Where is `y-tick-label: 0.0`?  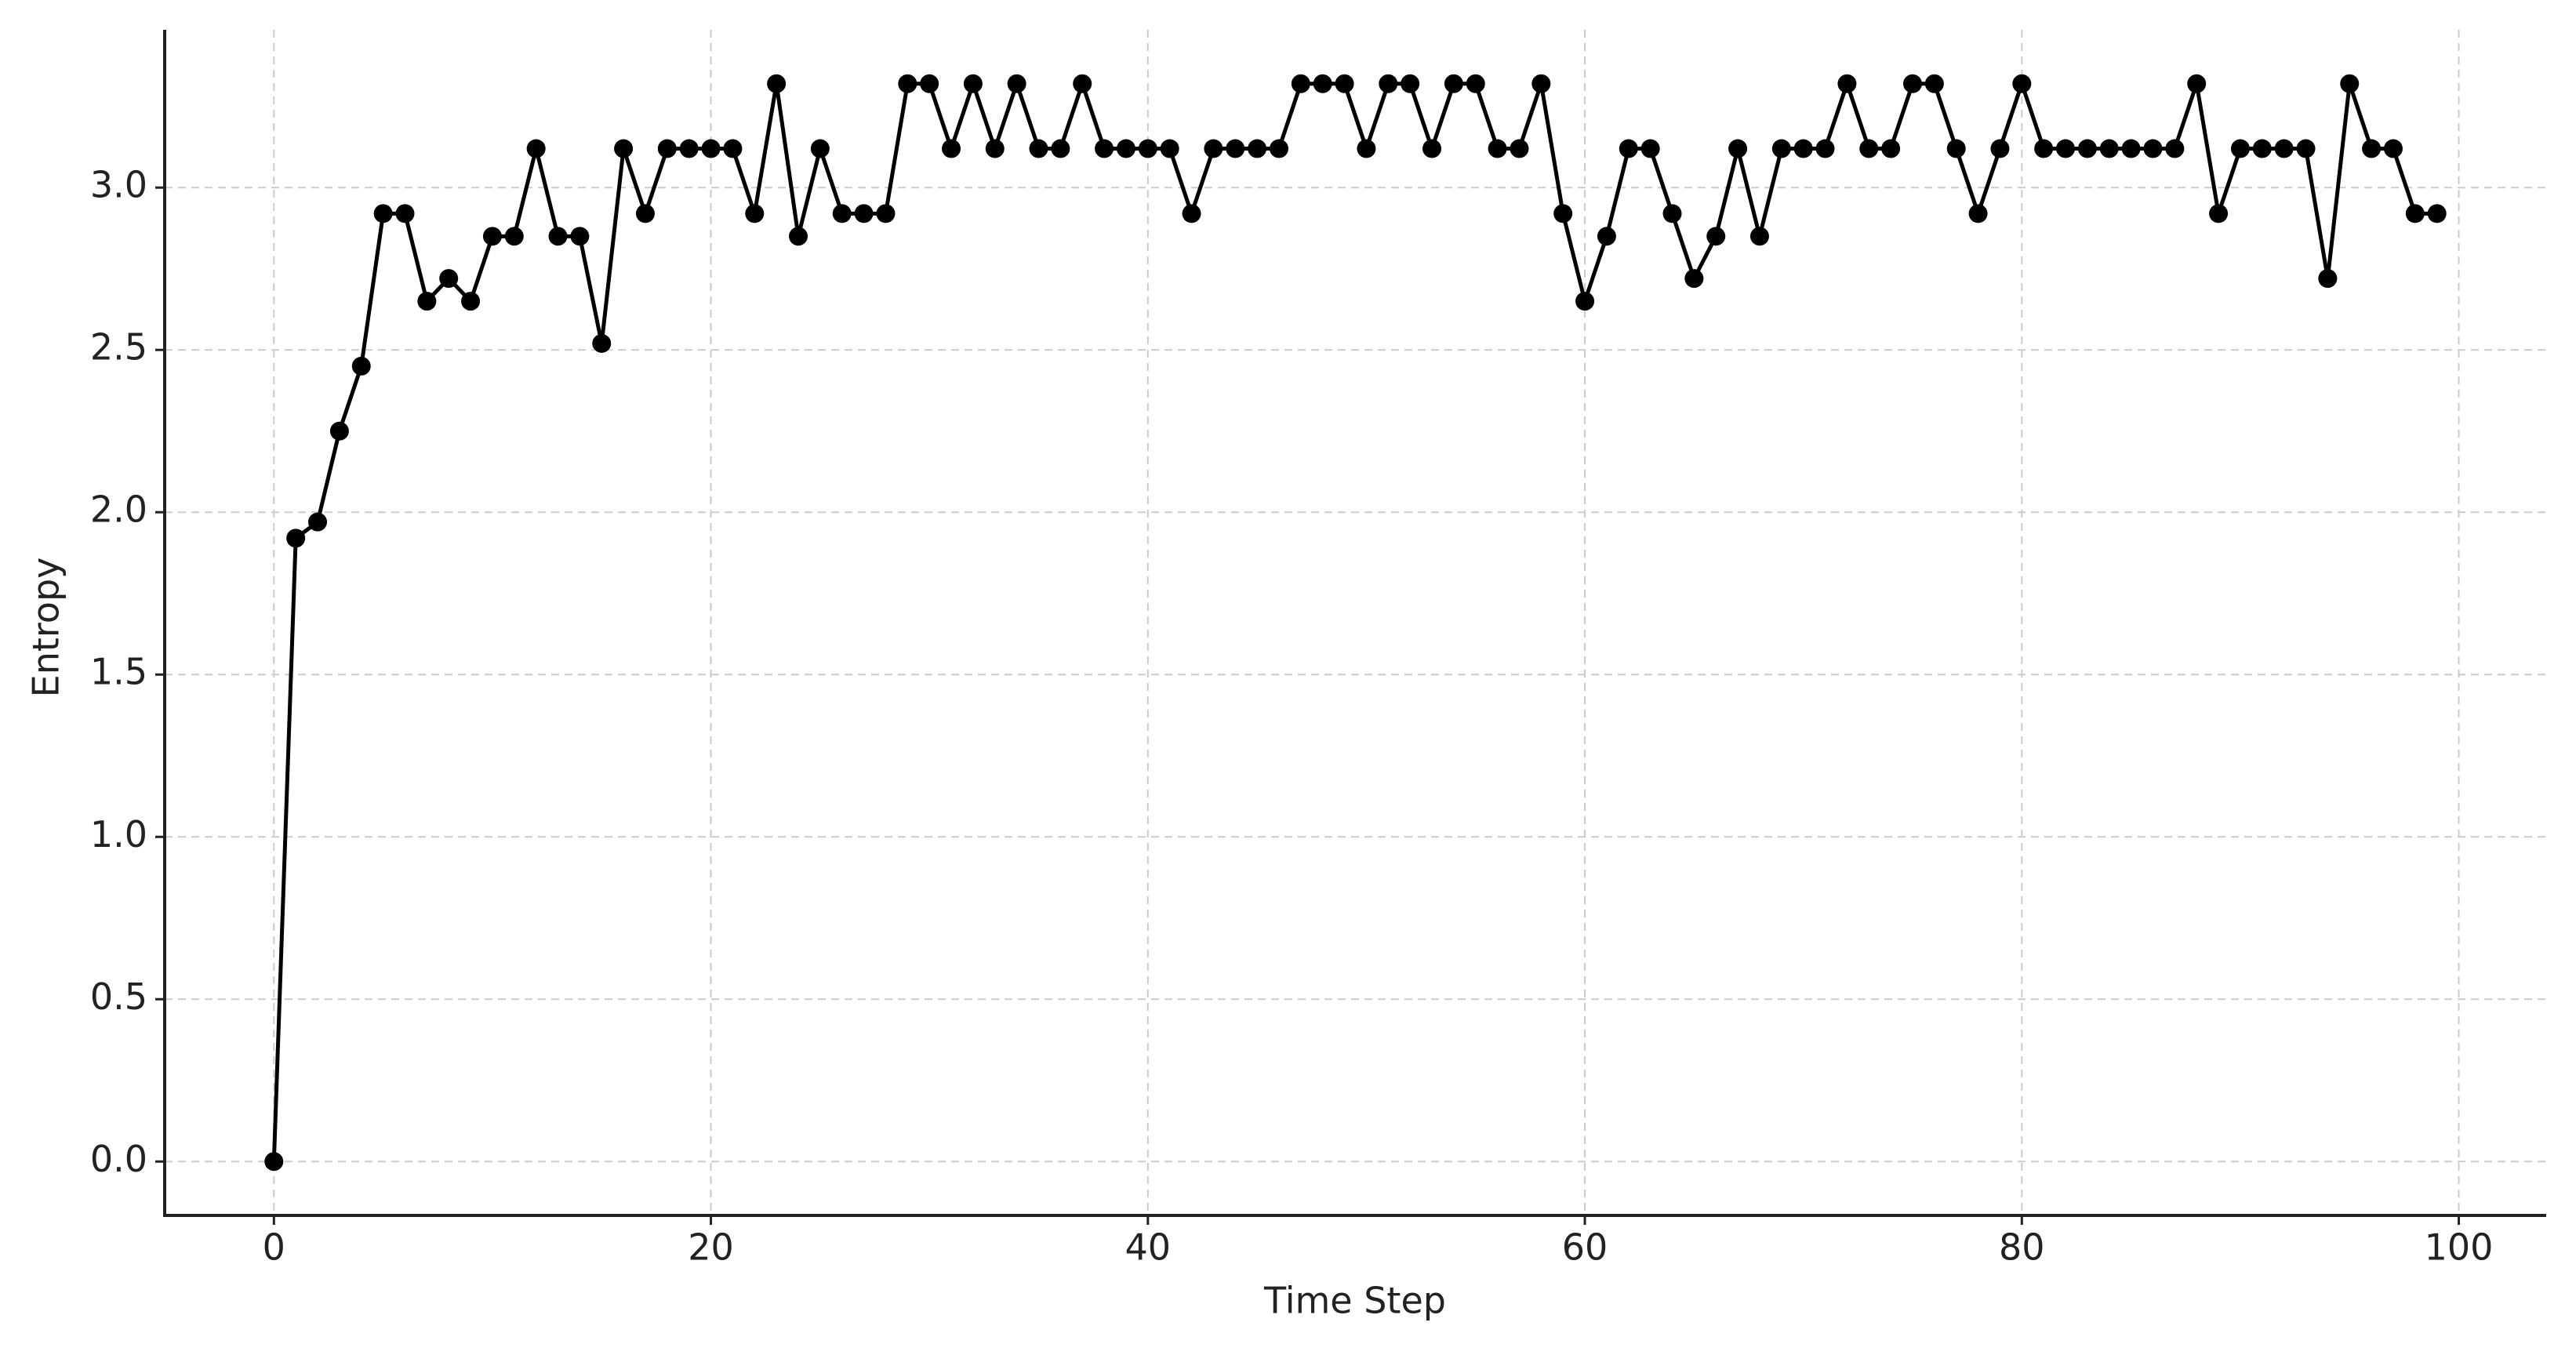 y-tick-label: 0.0 is located at coordinates (118, 1159).